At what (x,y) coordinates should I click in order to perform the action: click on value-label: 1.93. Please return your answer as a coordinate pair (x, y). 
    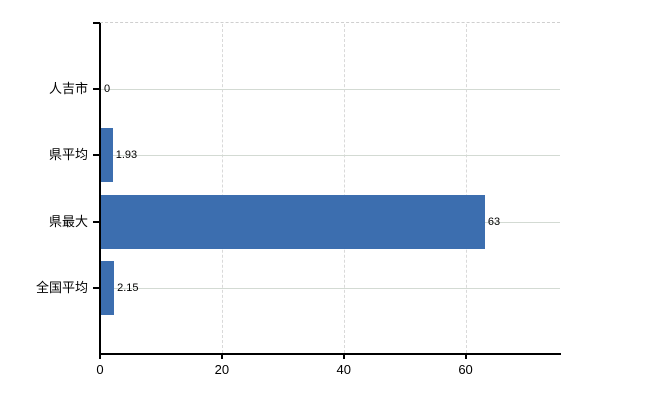
    Looking at the image, I should click on (126, 155).